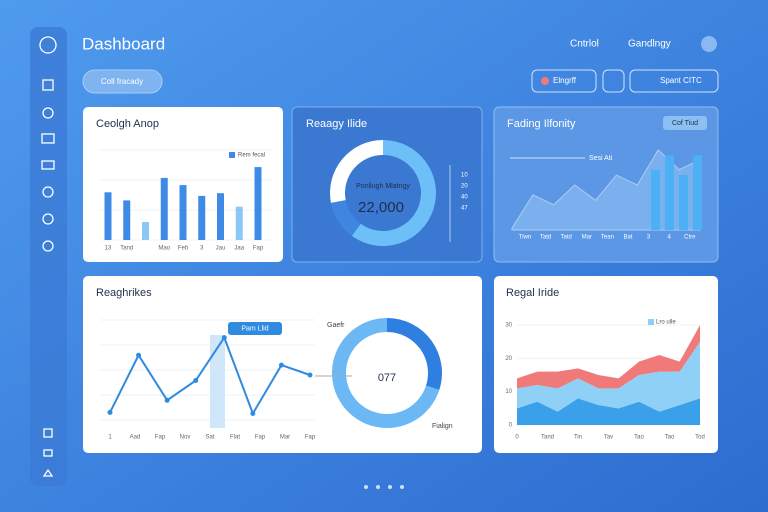 Image resolution: width=768 pixels, height=512 pixels. What do you see at coordinates (700, 438) in the screenshot?
I see `x-tick-label: Tod` at bounding box center [700, 438].